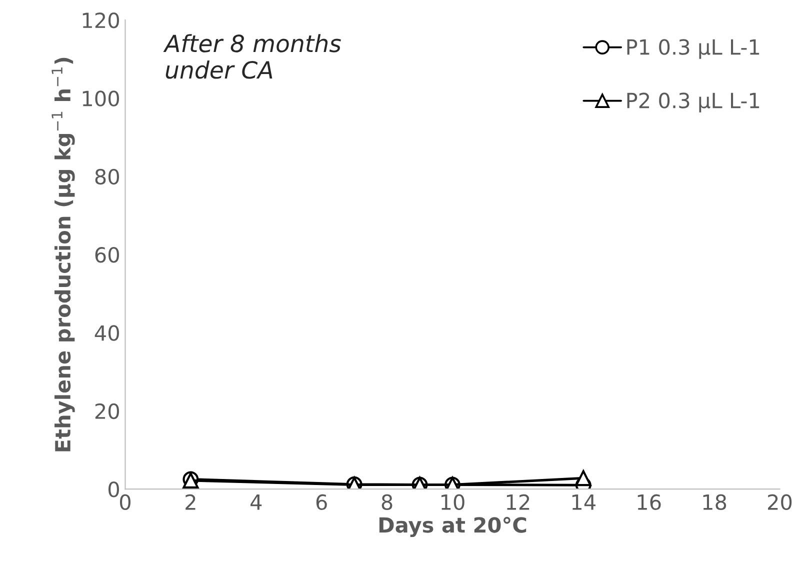  I want to click on x-tick-label: 6, so click(321, 502).